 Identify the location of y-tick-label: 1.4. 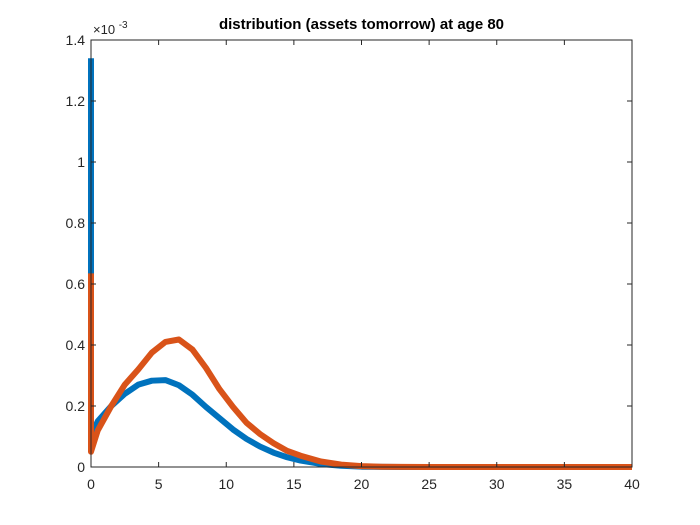
(76, 40).